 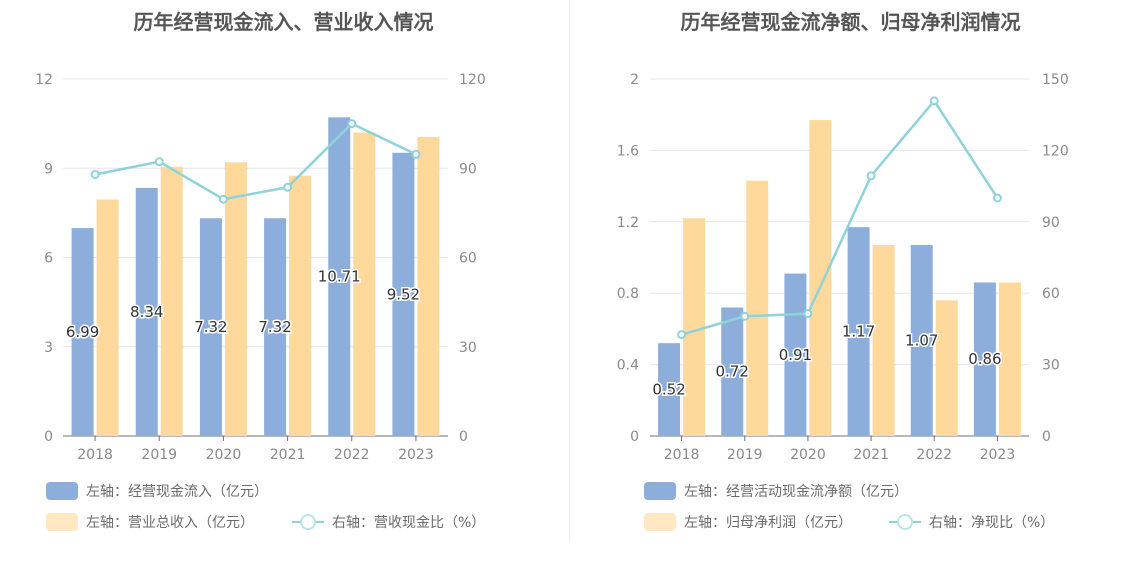 I want to click on legend-label: 右轴：营收现金比（%）, so click(x=409, y=523).